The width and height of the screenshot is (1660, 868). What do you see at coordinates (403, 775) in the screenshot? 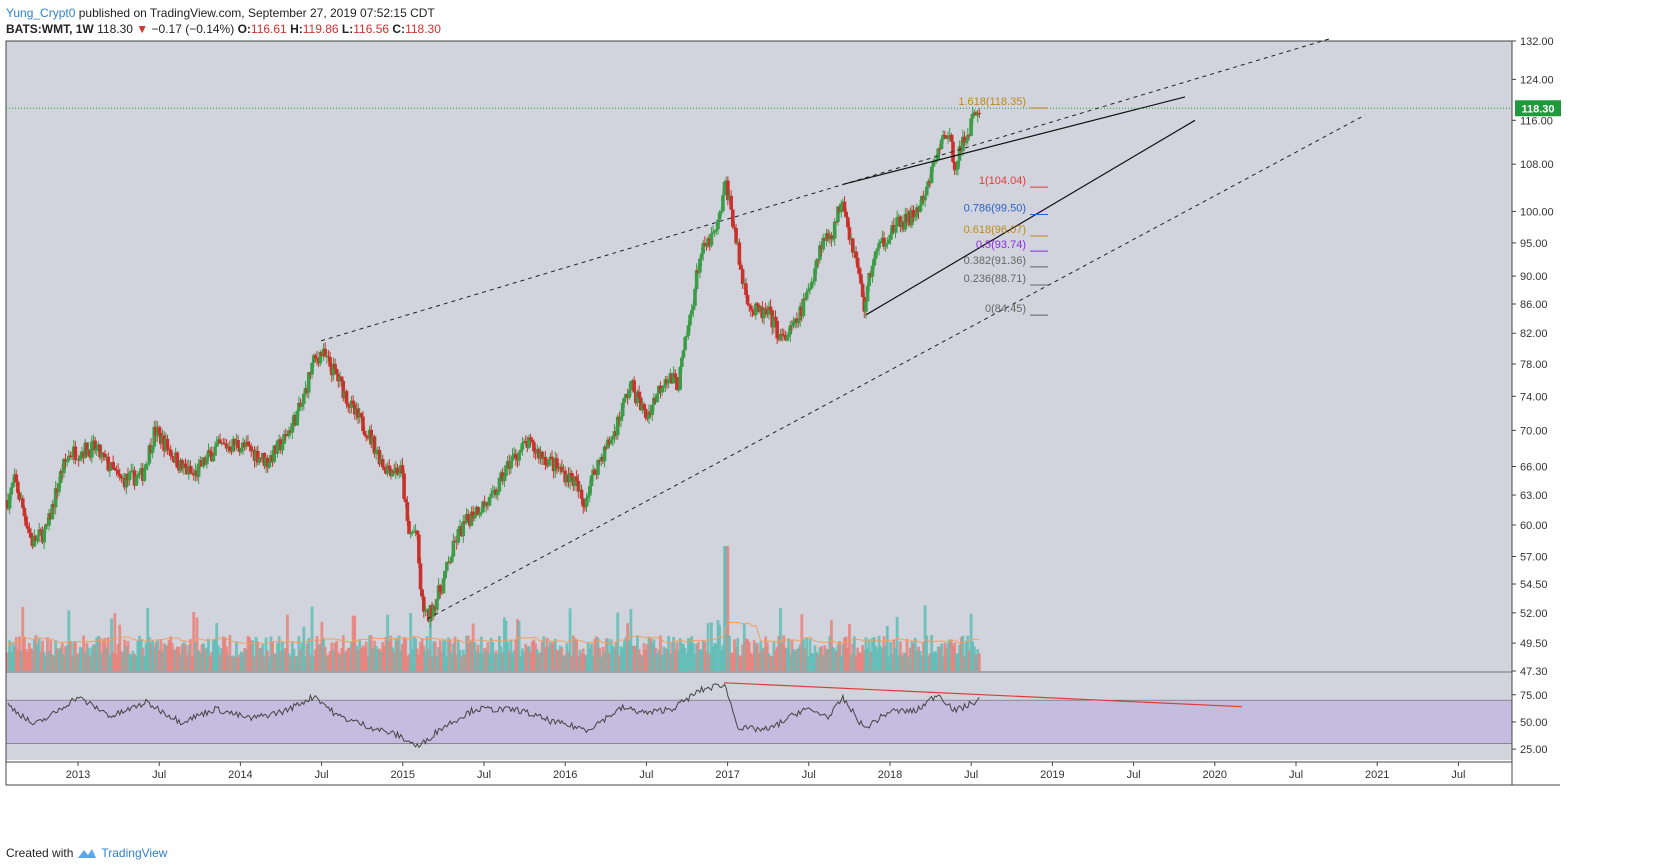
I see `time-tick-label: 2015` at bounding box center [403, 775].